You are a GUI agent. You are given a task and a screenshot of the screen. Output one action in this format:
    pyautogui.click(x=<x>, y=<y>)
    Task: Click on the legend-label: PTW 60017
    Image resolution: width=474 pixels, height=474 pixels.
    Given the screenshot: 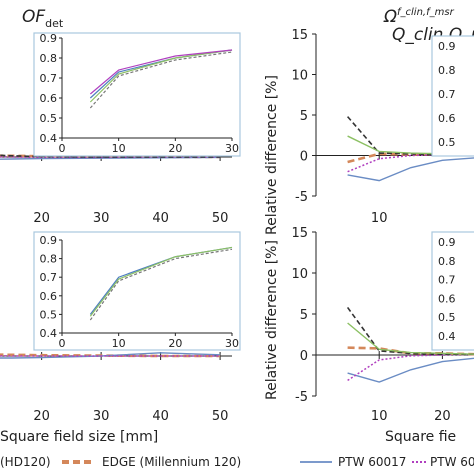 What is the action you would take?
    pyautogui.click(x=372, y=462)
    